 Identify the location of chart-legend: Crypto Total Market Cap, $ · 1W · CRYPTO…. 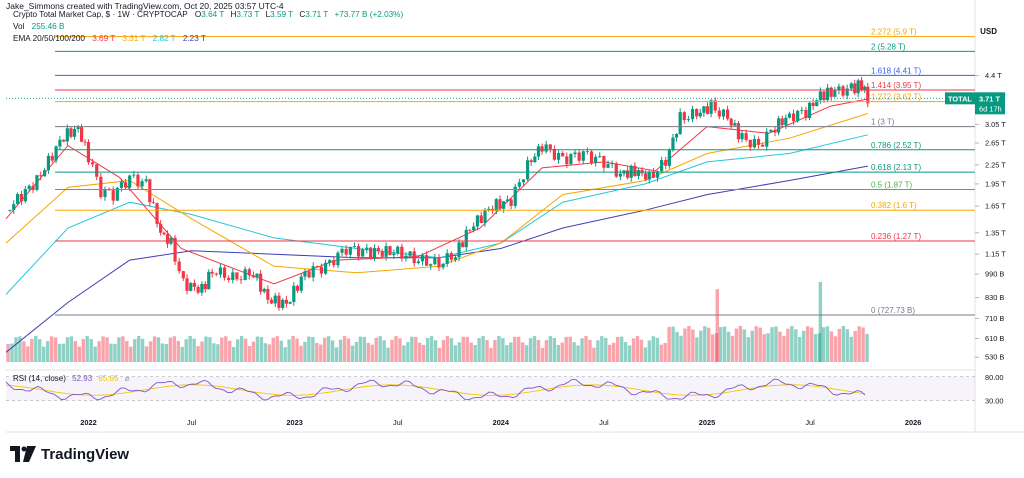
(208, 27).